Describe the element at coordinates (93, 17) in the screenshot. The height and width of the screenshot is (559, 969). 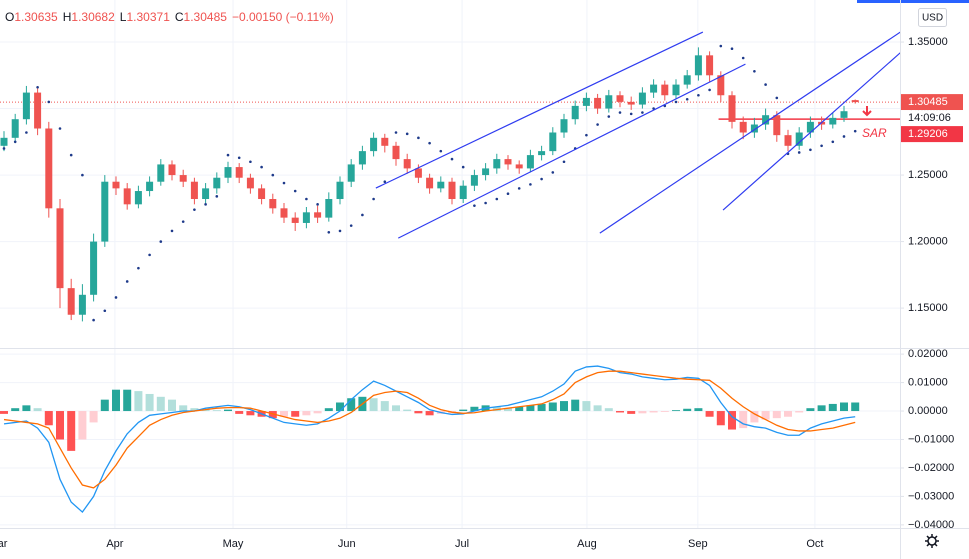
I see `ohlc-value: 1.30682` at that location.